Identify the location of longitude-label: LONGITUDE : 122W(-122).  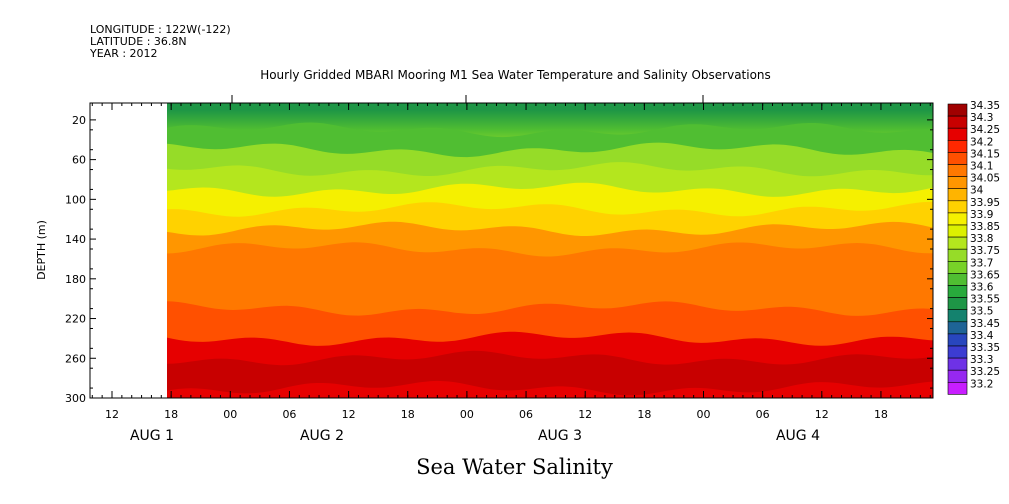
(160, 29).